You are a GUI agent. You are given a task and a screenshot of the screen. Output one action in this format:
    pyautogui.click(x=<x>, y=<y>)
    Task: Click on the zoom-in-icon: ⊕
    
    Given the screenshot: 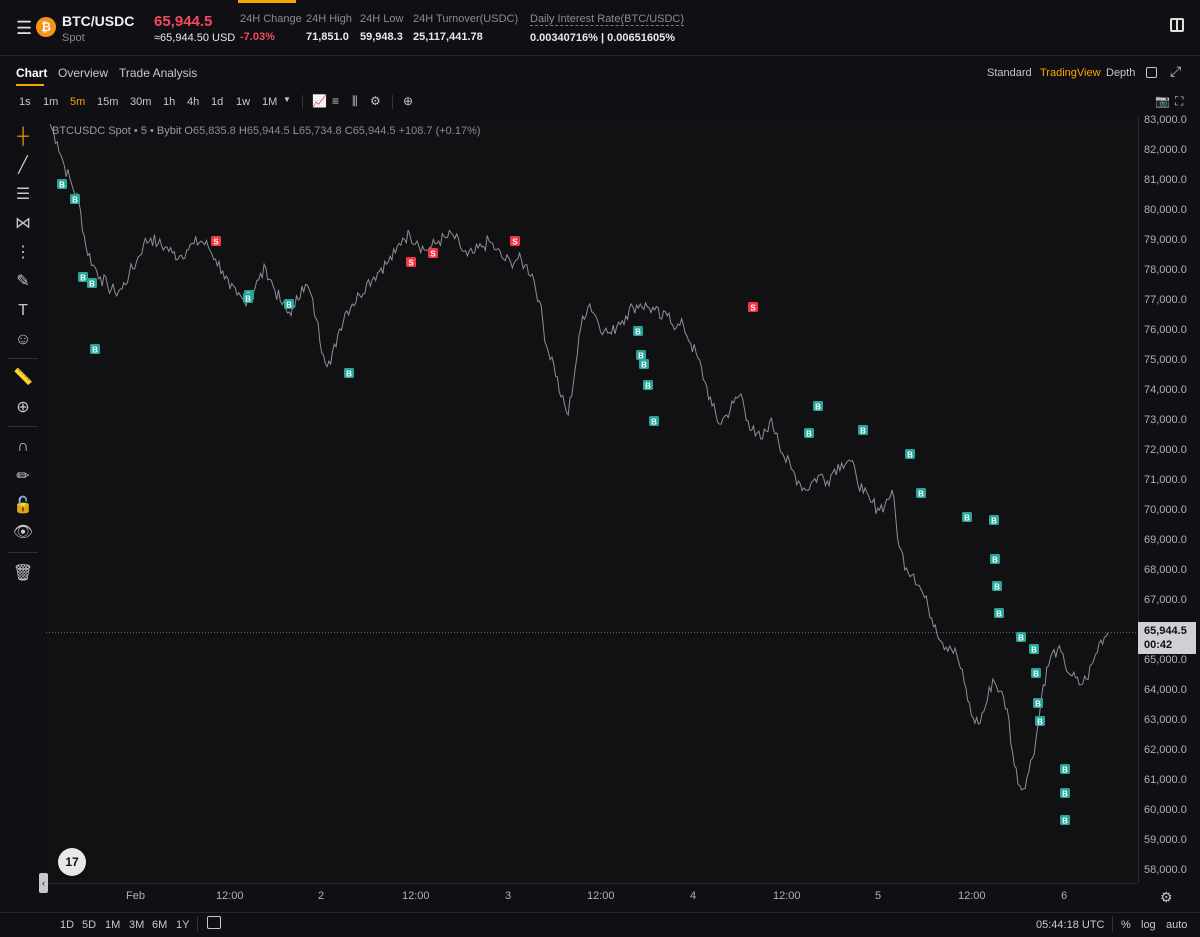 What is the action you would take?
    pyautogui.click(x=23, y=407)
    